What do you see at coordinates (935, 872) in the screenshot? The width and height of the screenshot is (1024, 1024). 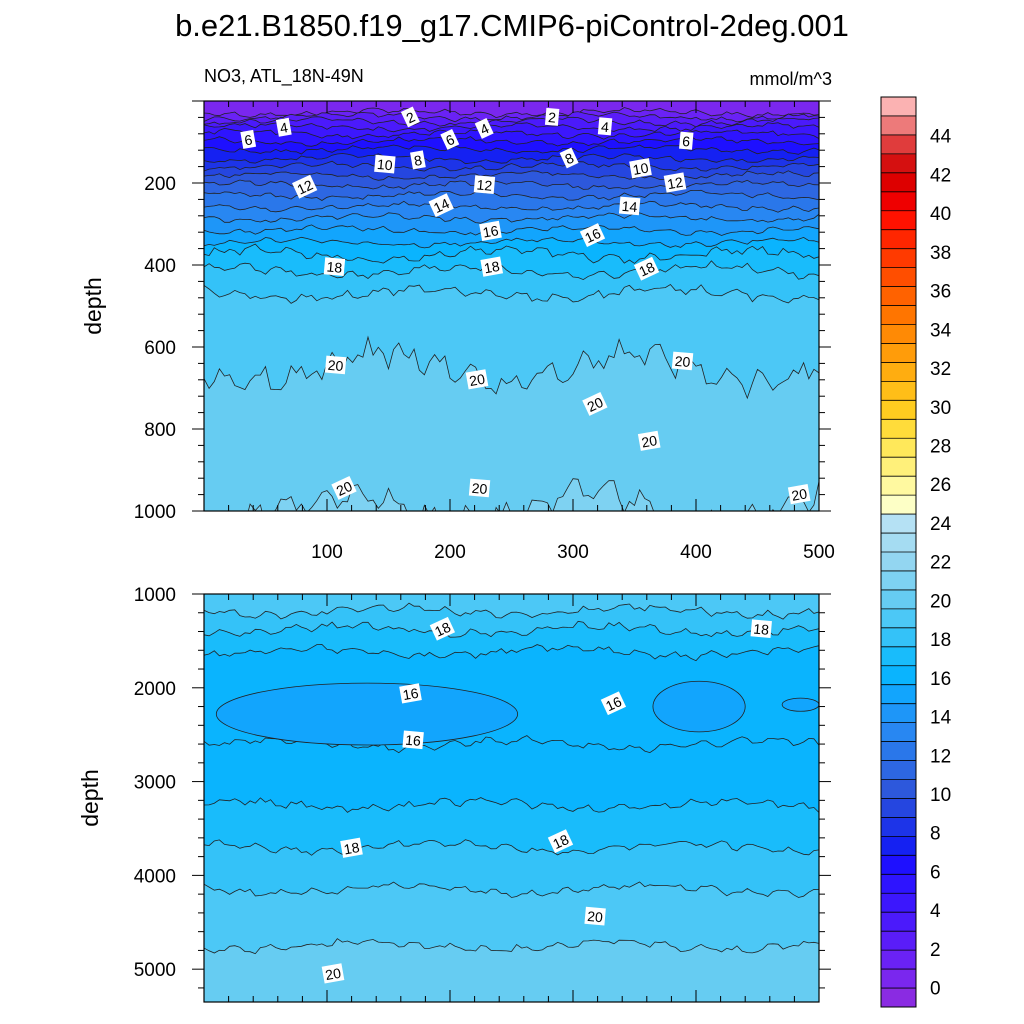 I see `colorbar-label: 6` at bounding box center [935, 872].